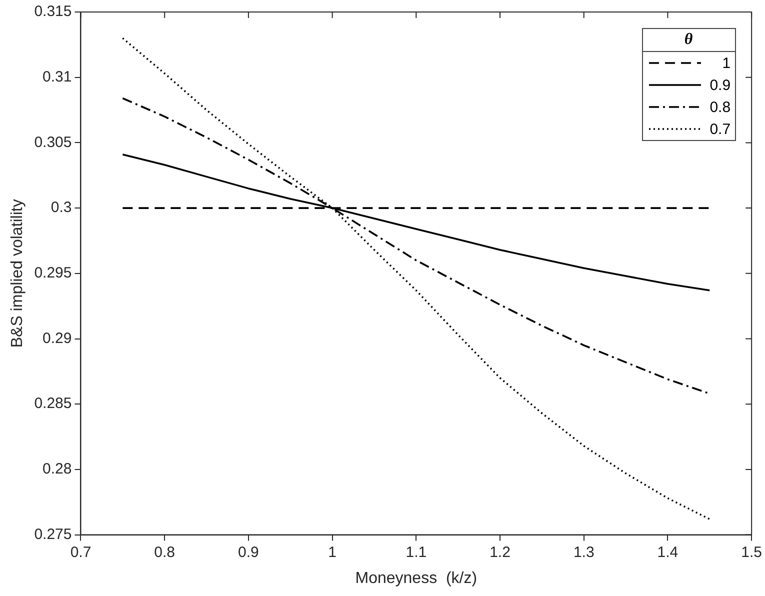 Image resolution: width=765 pixels, height=596 pixels. I want to click on x-tick-label: 1.4, so click(667, 552).